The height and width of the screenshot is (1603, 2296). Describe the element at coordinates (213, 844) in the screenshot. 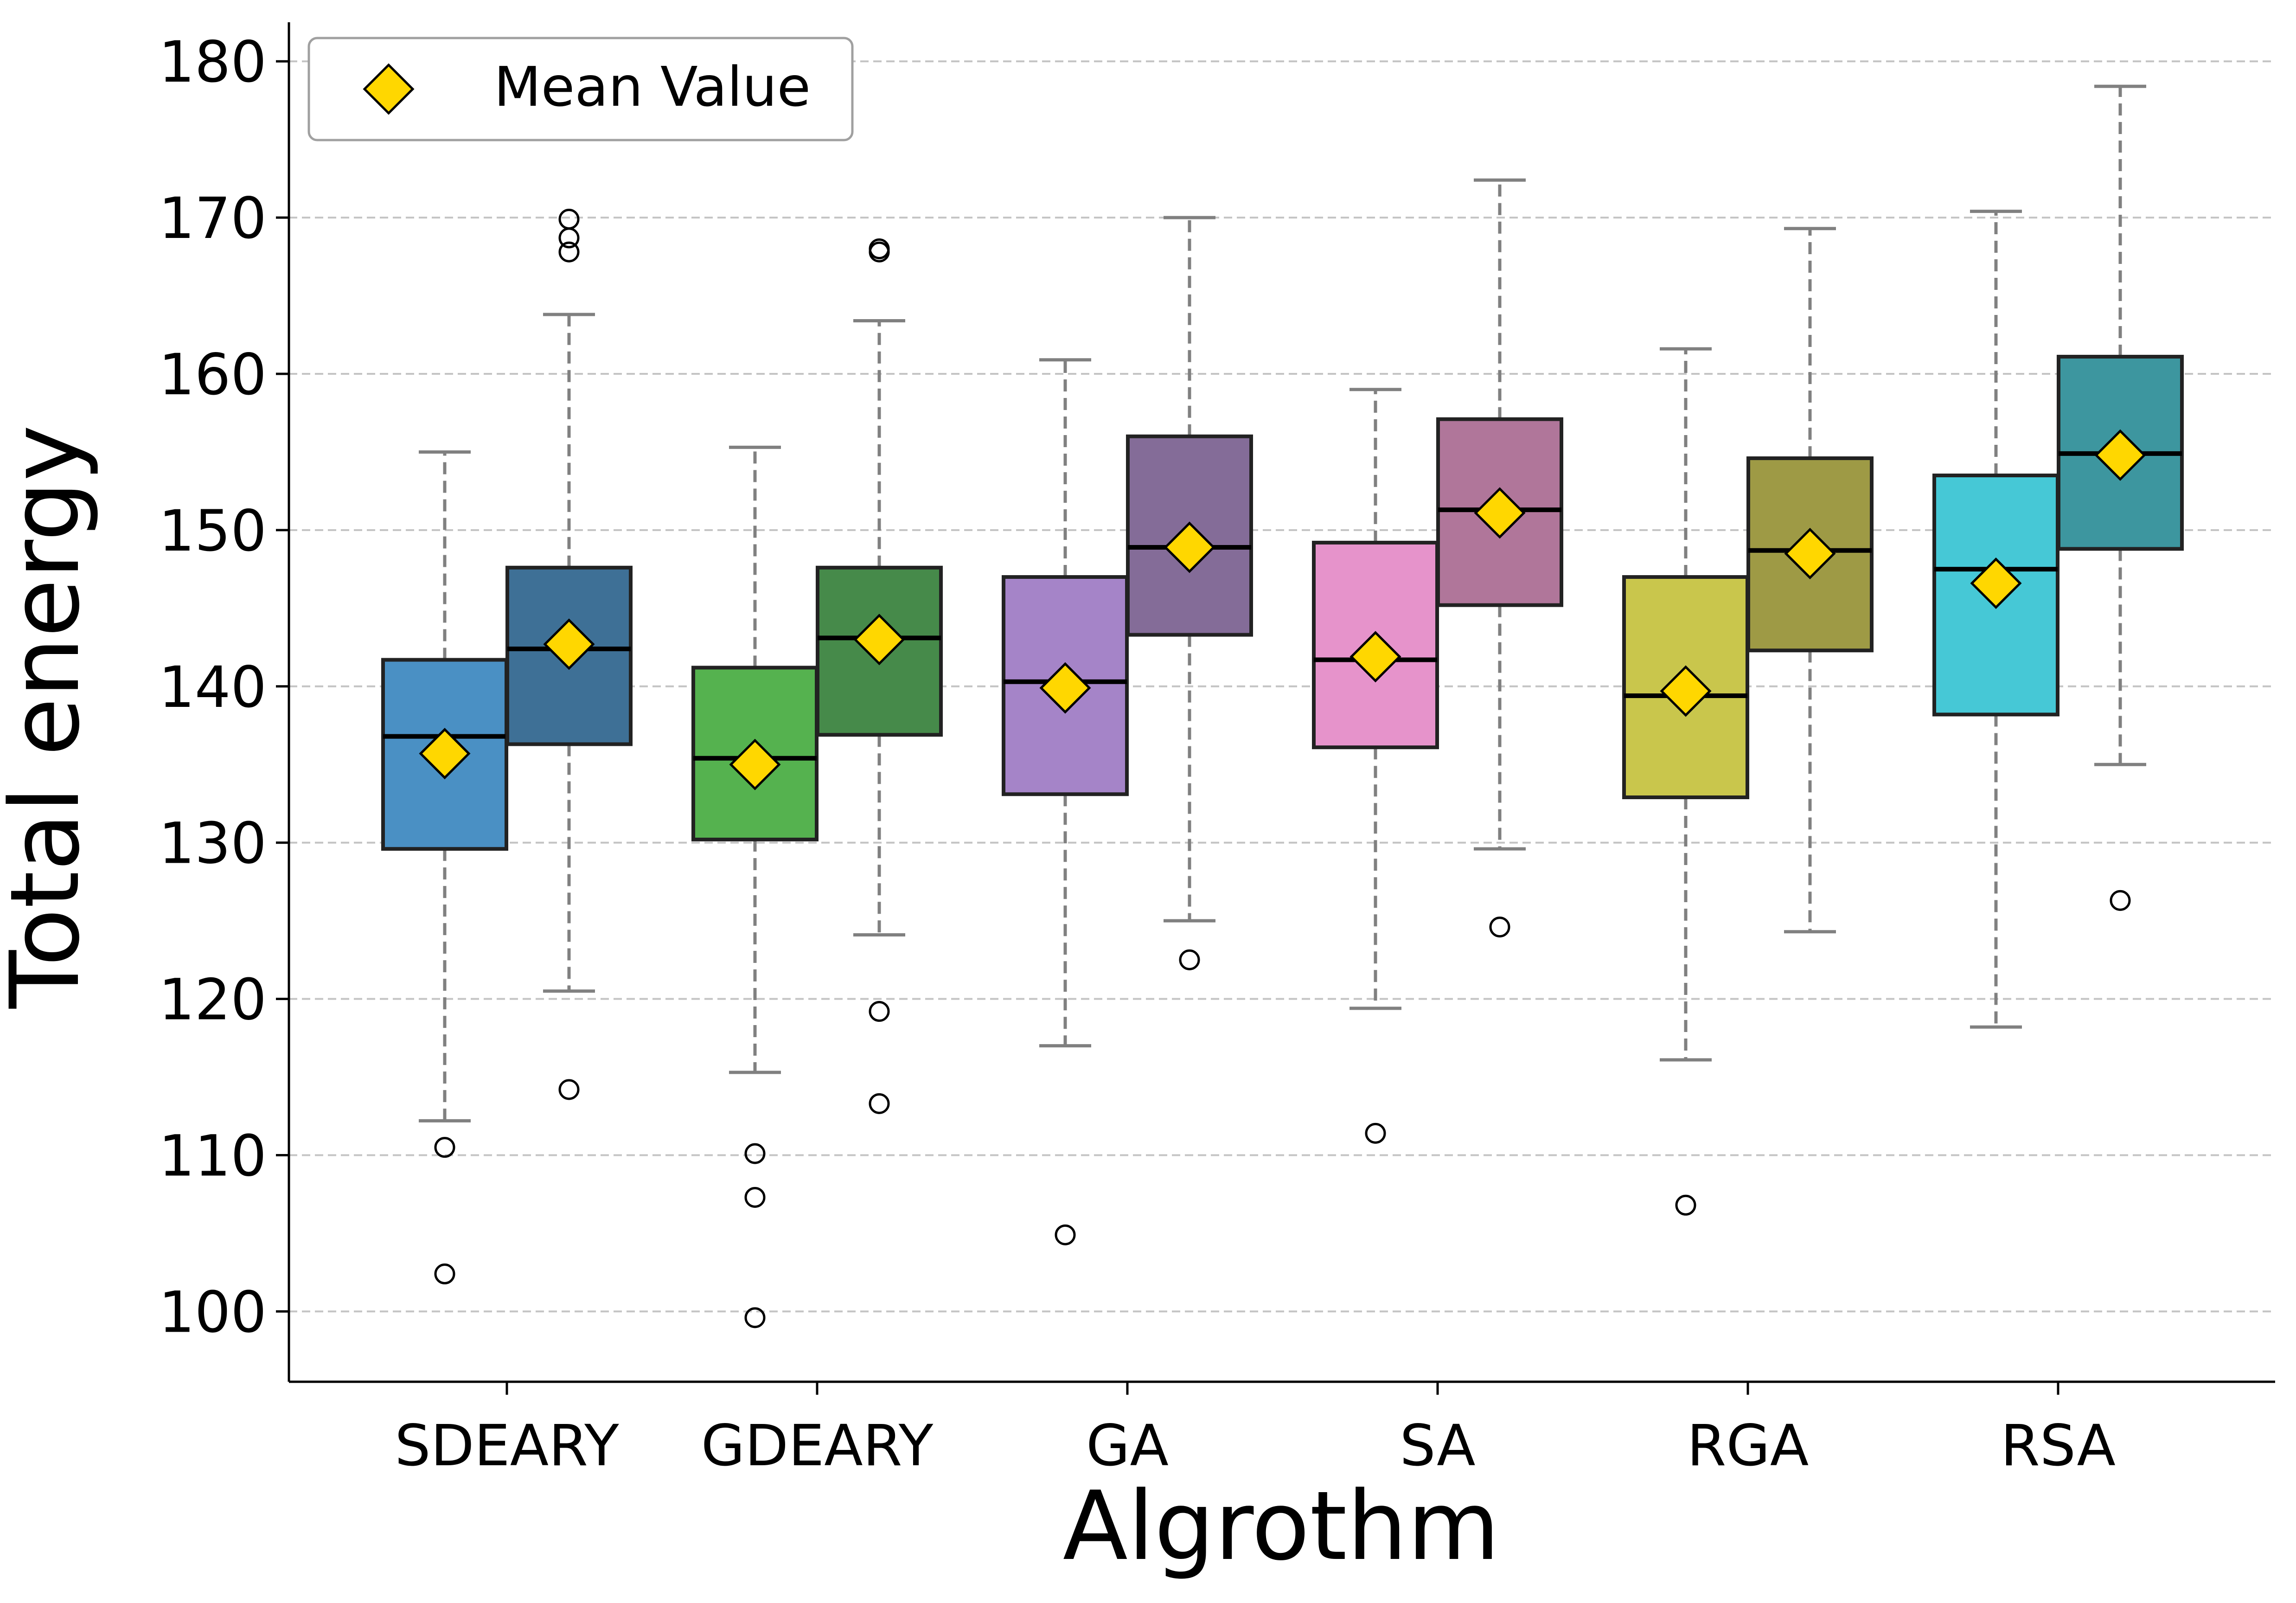

I see `y-tick-label: 130` at that location.